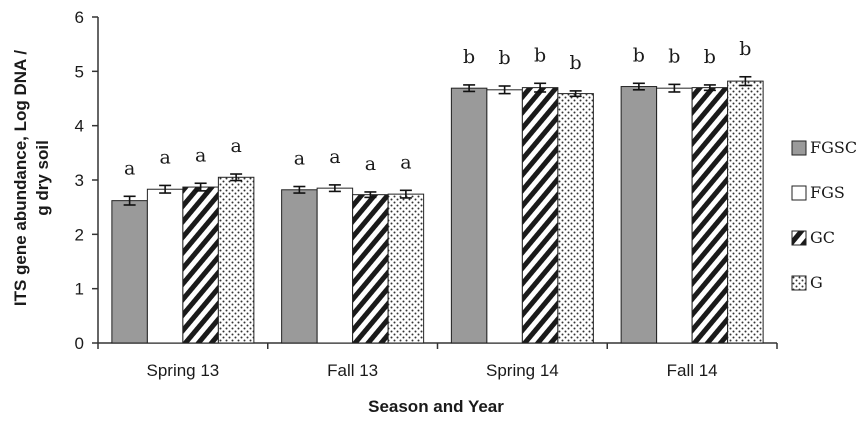  What do you see at coordinates (816, 282) in the screenshot?
I see `legend-label-g: G` at bounding box center [816, 282].